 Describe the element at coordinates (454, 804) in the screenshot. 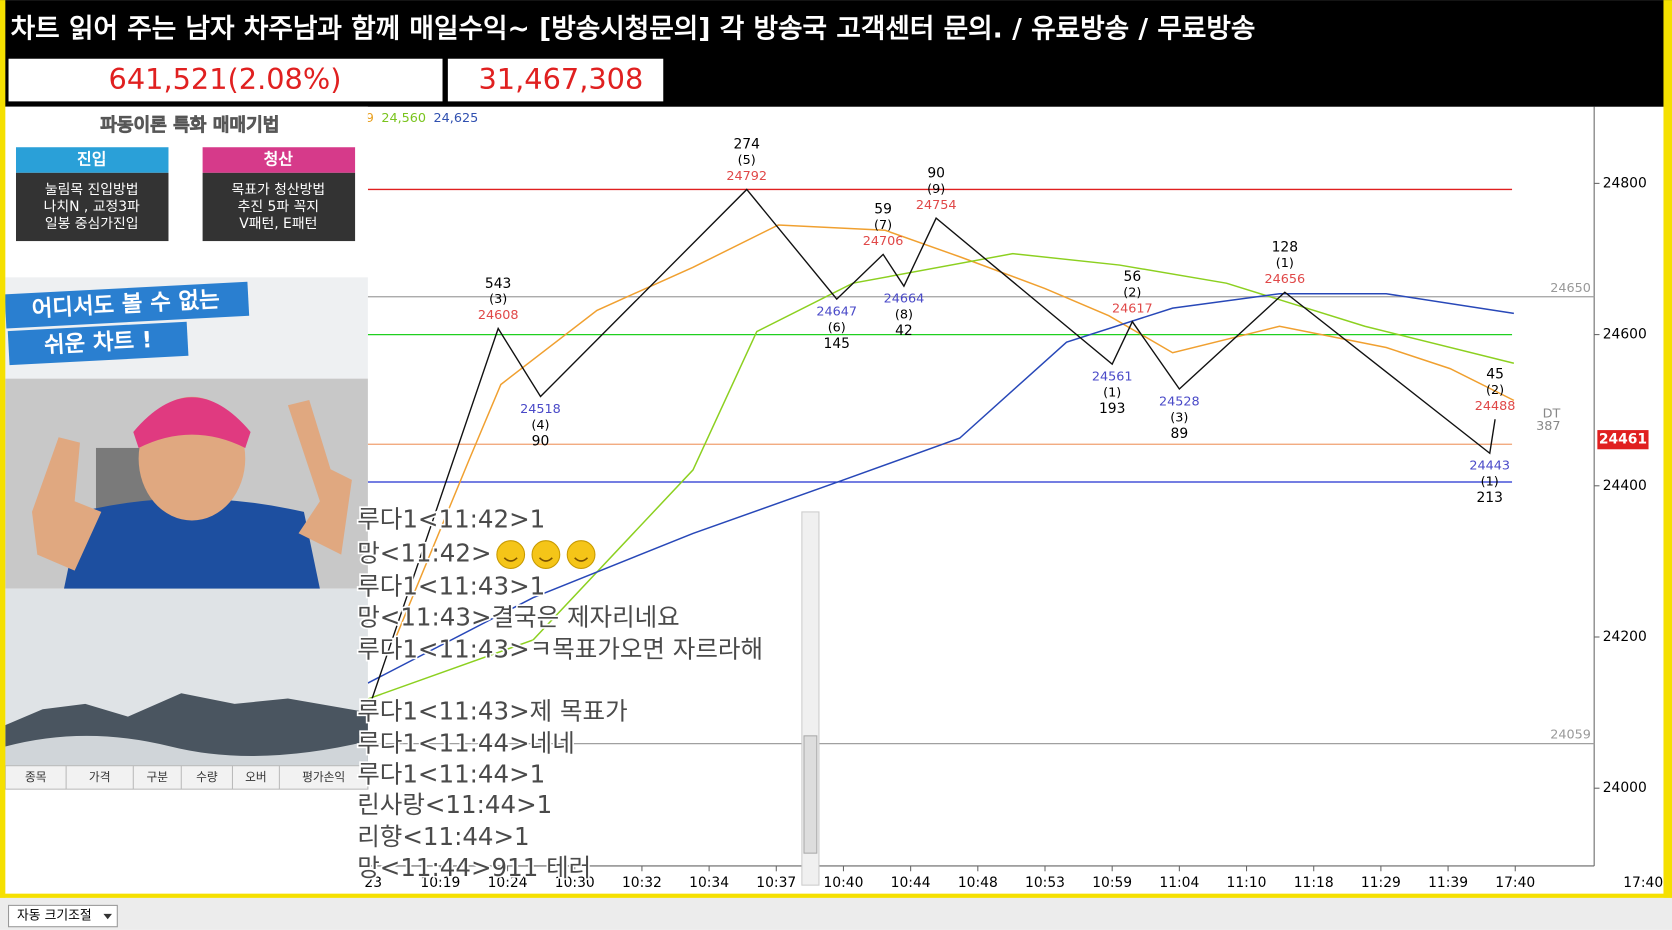

I see `chat-message: 린사랑<11:44>1` at that location.